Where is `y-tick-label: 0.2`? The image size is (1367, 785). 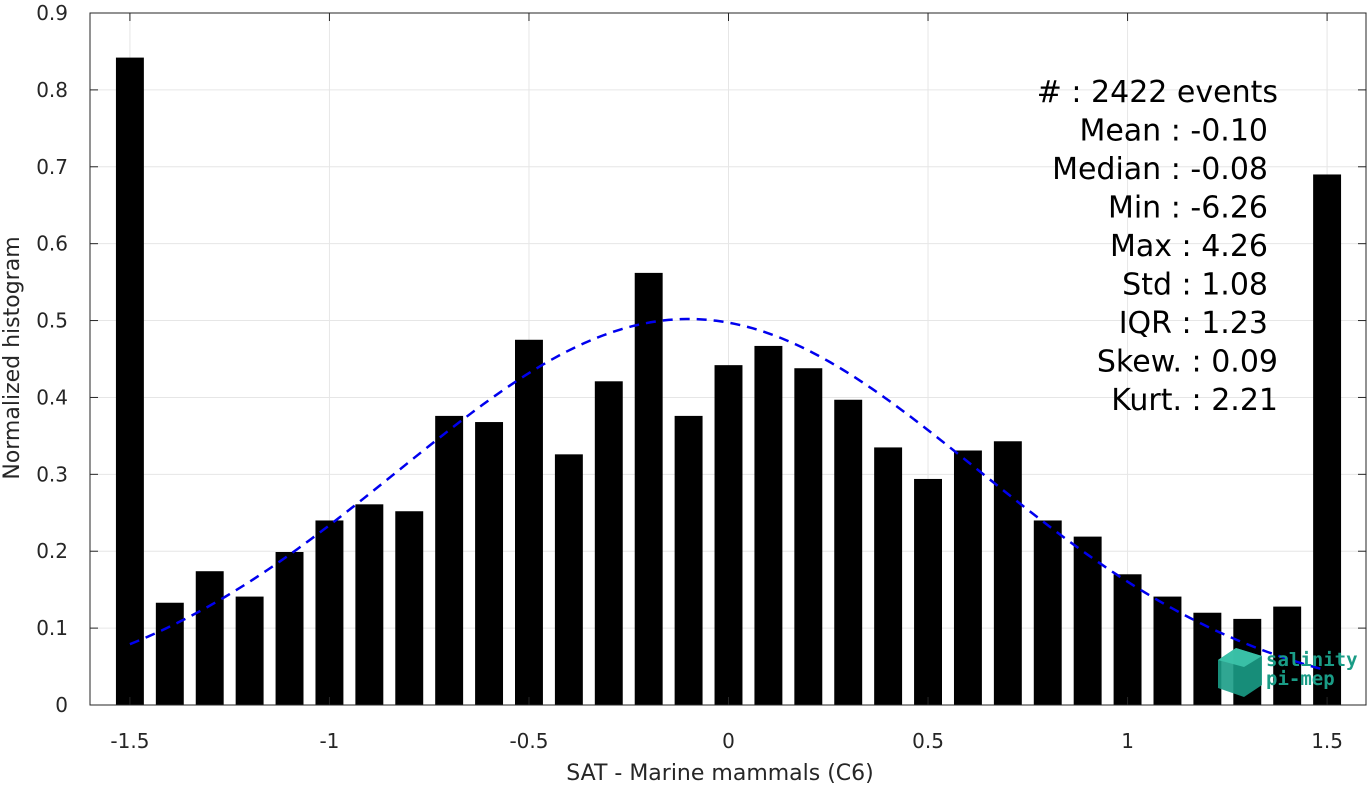 y-tick-label: 0.2 is located at coordinates (52, 551).